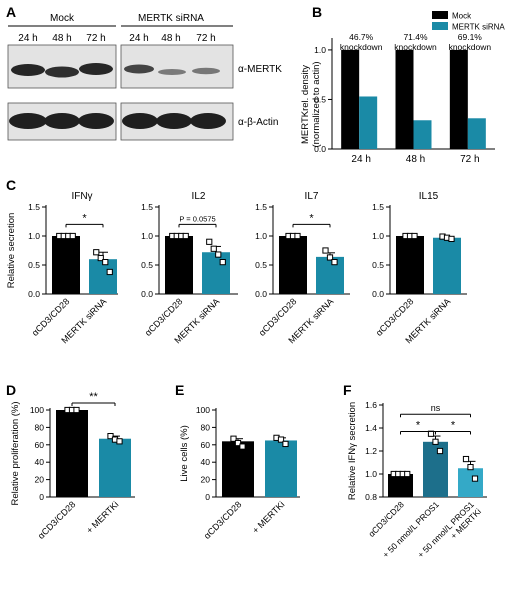  Describe the element at coordinates (34, 265) in the screenshot. I see `panel-c1-y-tick-label: 0.5` at that location.